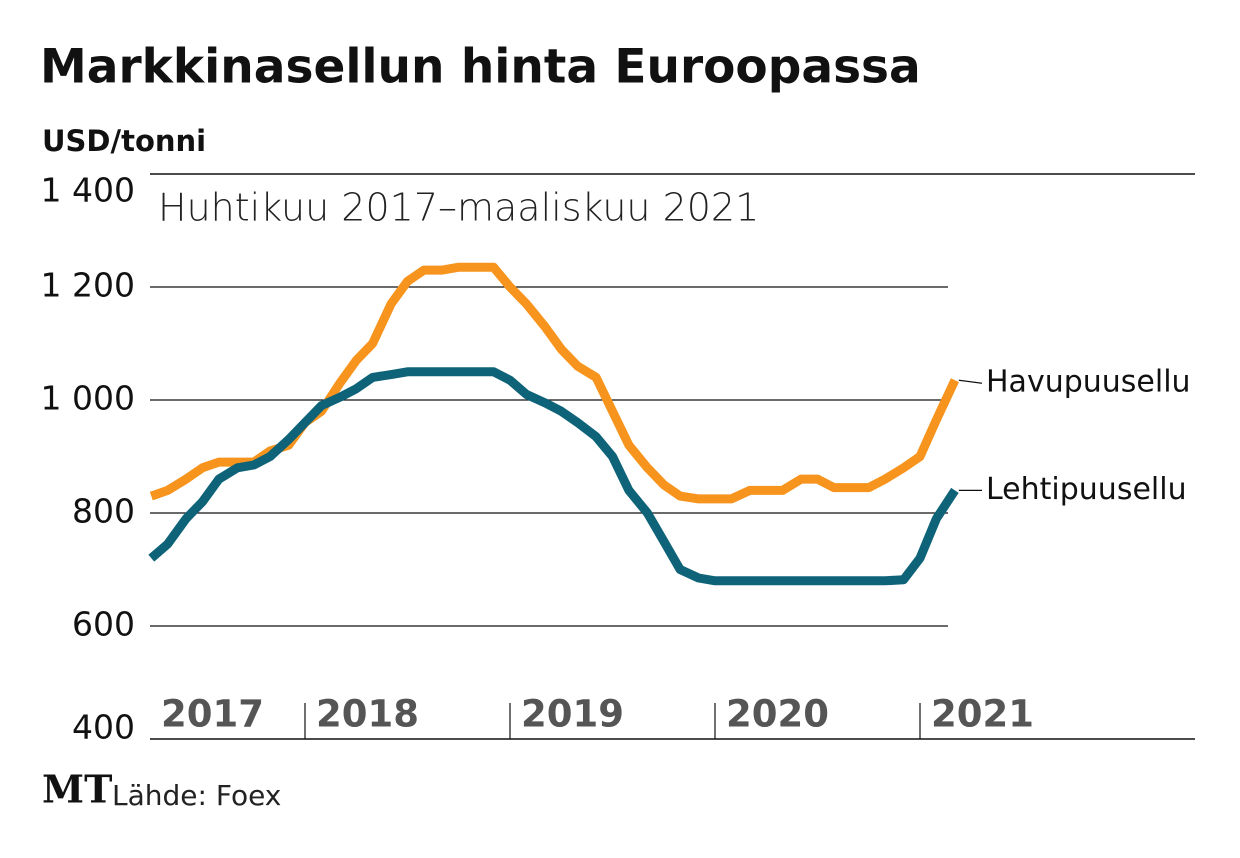  Describe the element at coordinates (88, 190) in the screenshot. I see `y-tick-label: 1 400` at that location.